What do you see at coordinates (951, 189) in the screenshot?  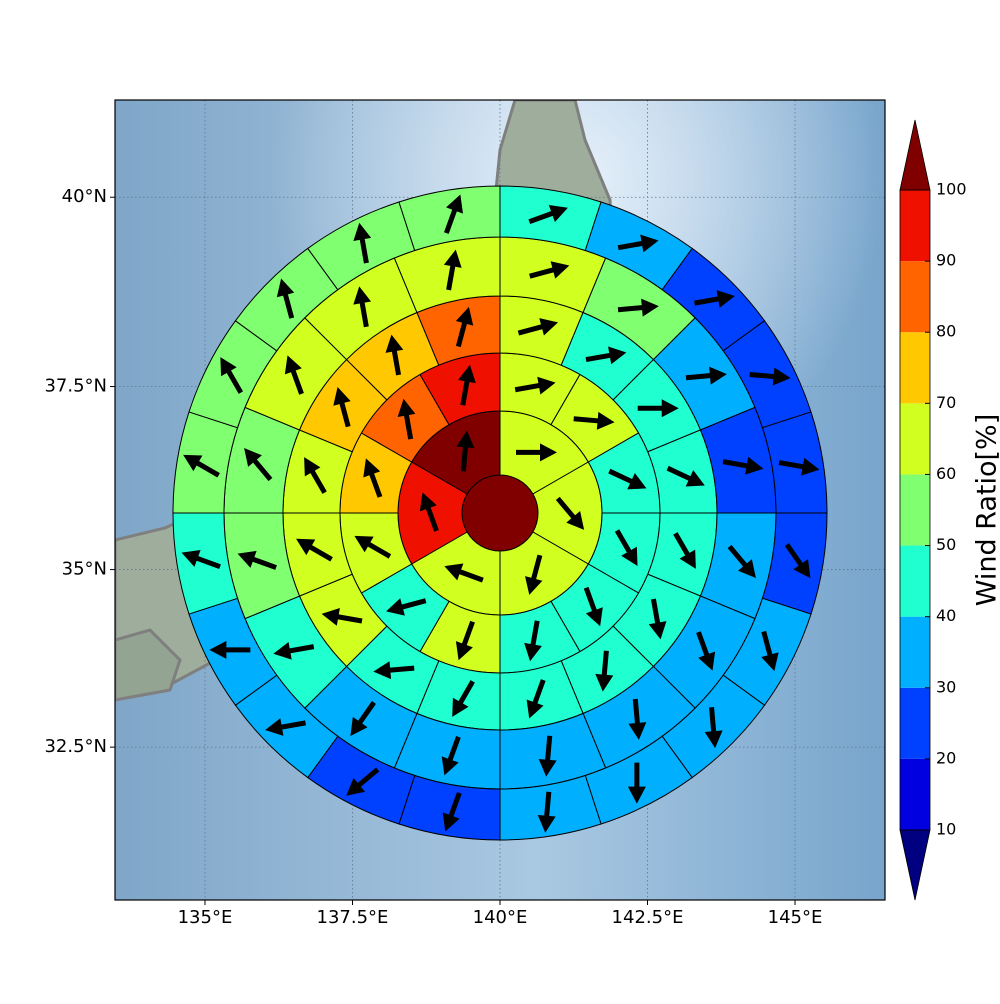 I see `colorbar-tick-label: 100` at bounding box center [951, 189].